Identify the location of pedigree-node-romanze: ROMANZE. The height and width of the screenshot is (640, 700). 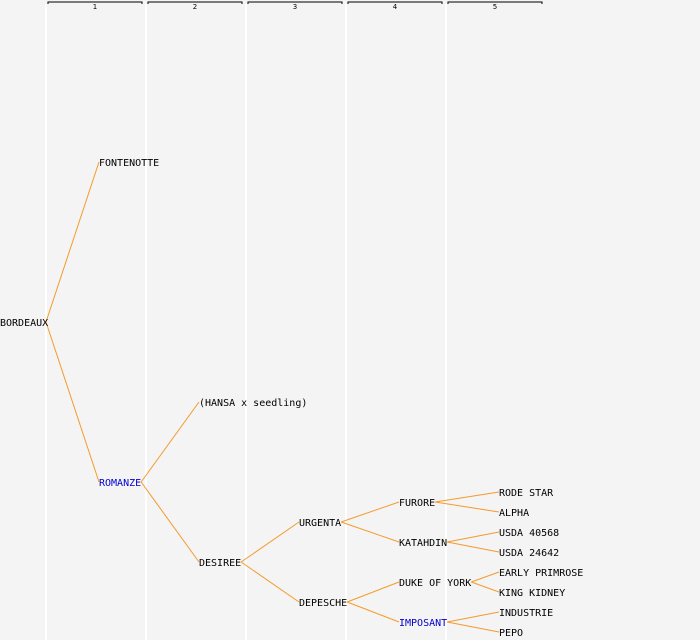
(120, 483).